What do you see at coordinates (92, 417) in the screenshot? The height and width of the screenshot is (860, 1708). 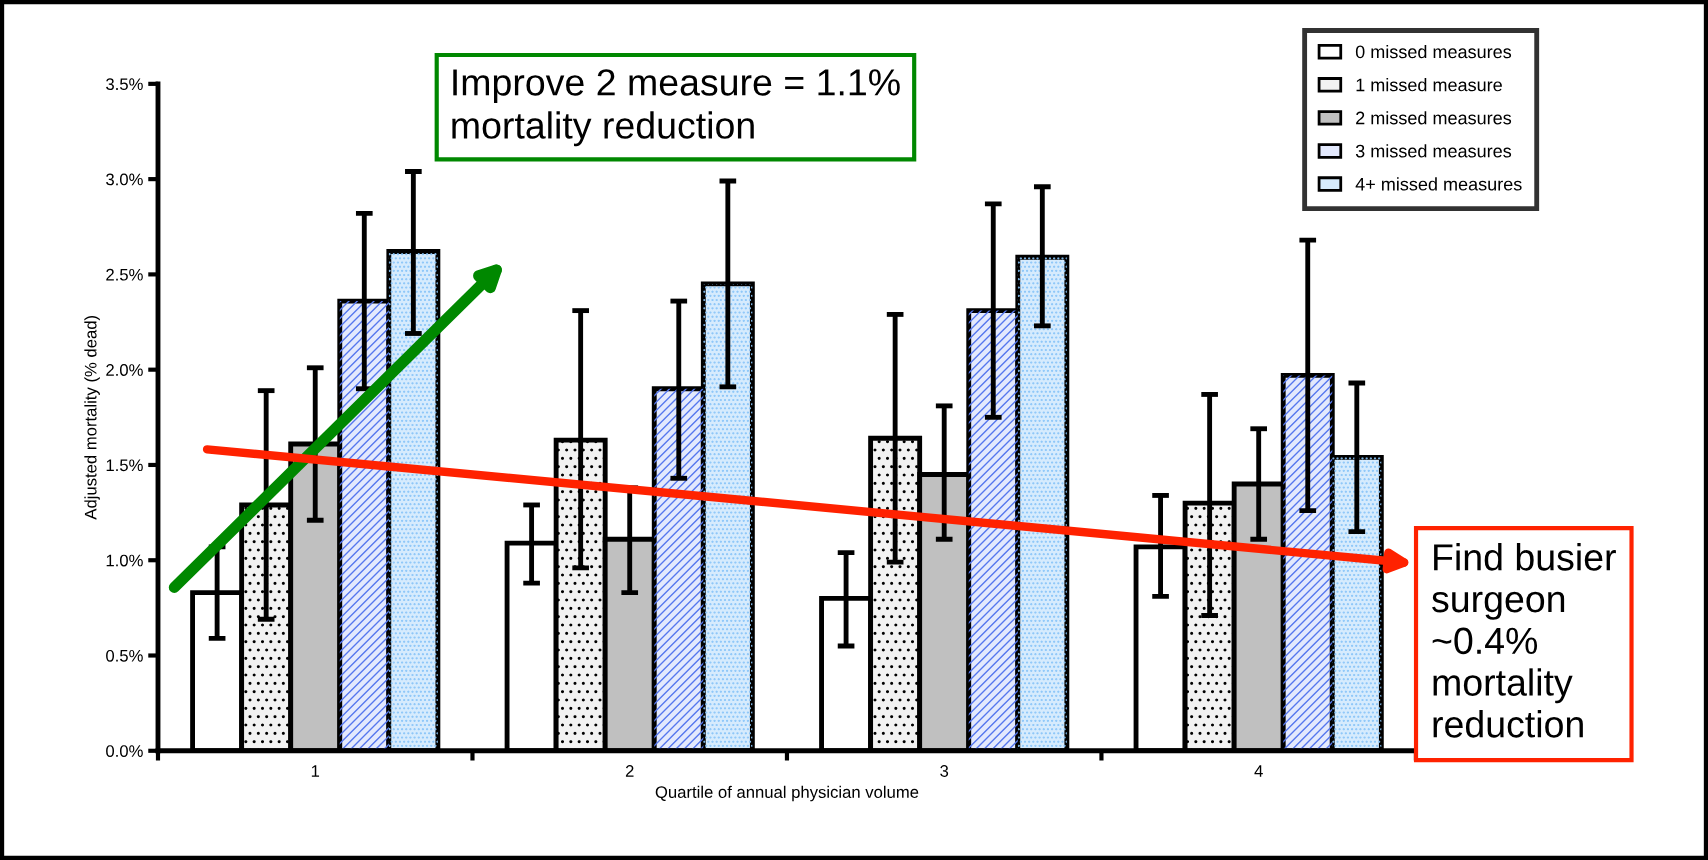 I see `y-axis-title: Adjusted mortality (% dead)` at bounding box center [92, 417].